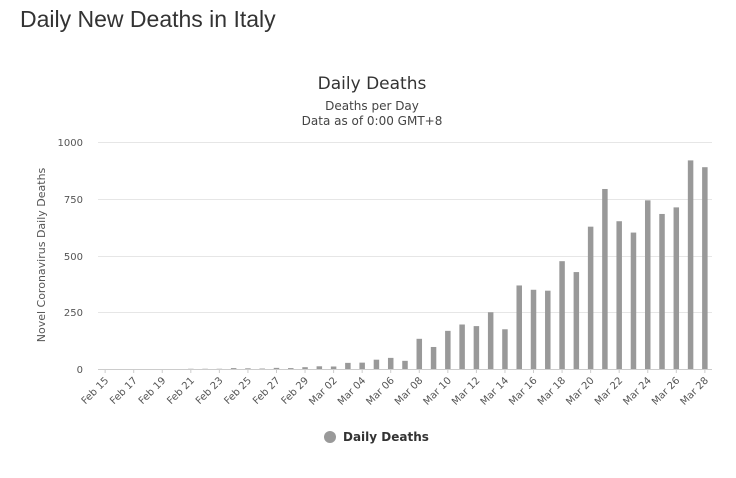 The height and width of the screenshot is (478, 736). What do you see at coordinates (438, 391) in the screenshot?
I see `x-tick-label: Mar 10` at bounding box center [438, 391].